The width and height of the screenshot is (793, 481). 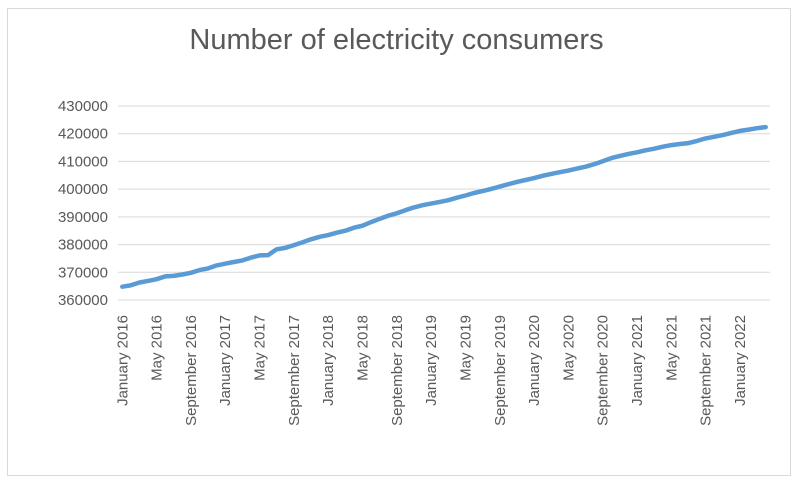 What do you see at coordinates (83, 161) in the screenshot?
I see `y-tick-label: 410000` at bounding box center [83, 161].